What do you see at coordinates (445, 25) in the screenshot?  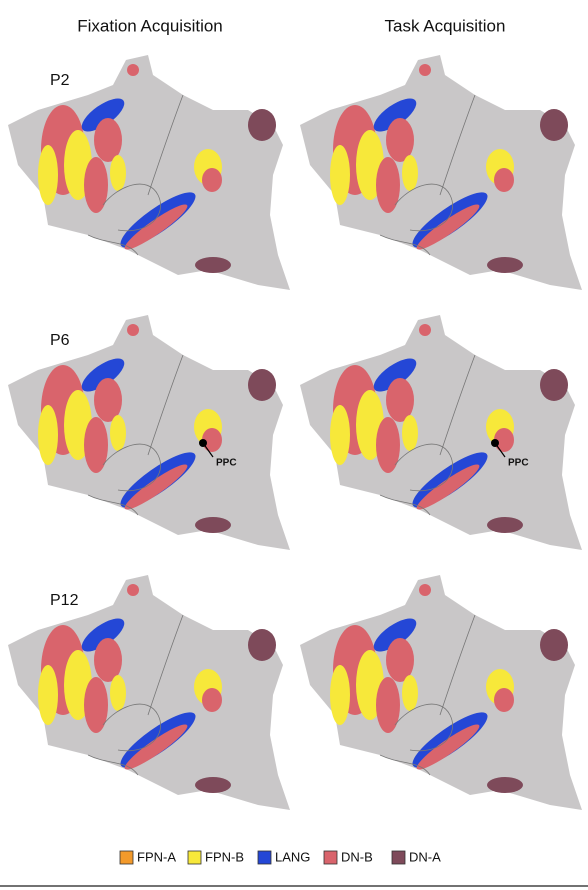 I see `column-title: Task Acquisition` at bounding box center [445, 25].